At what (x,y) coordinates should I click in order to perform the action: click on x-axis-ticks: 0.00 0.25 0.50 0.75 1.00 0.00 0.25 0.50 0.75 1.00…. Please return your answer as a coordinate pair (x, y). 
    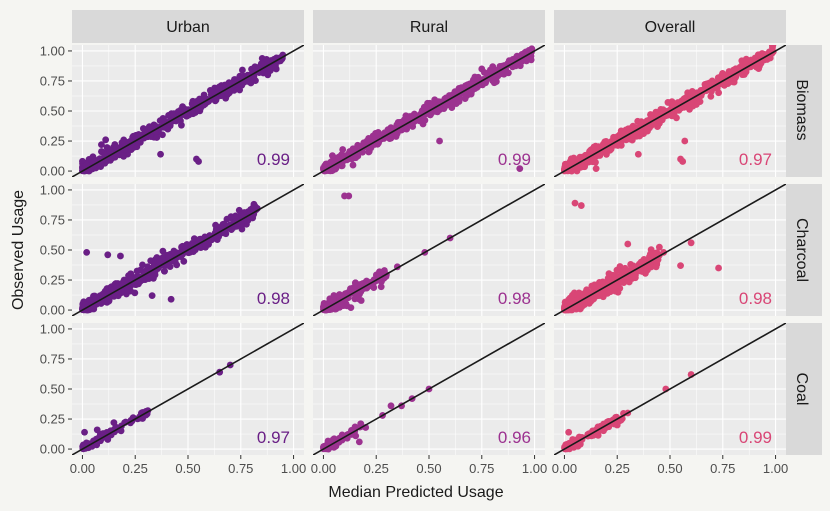
    Looking at the image, I should click on (429, 465).